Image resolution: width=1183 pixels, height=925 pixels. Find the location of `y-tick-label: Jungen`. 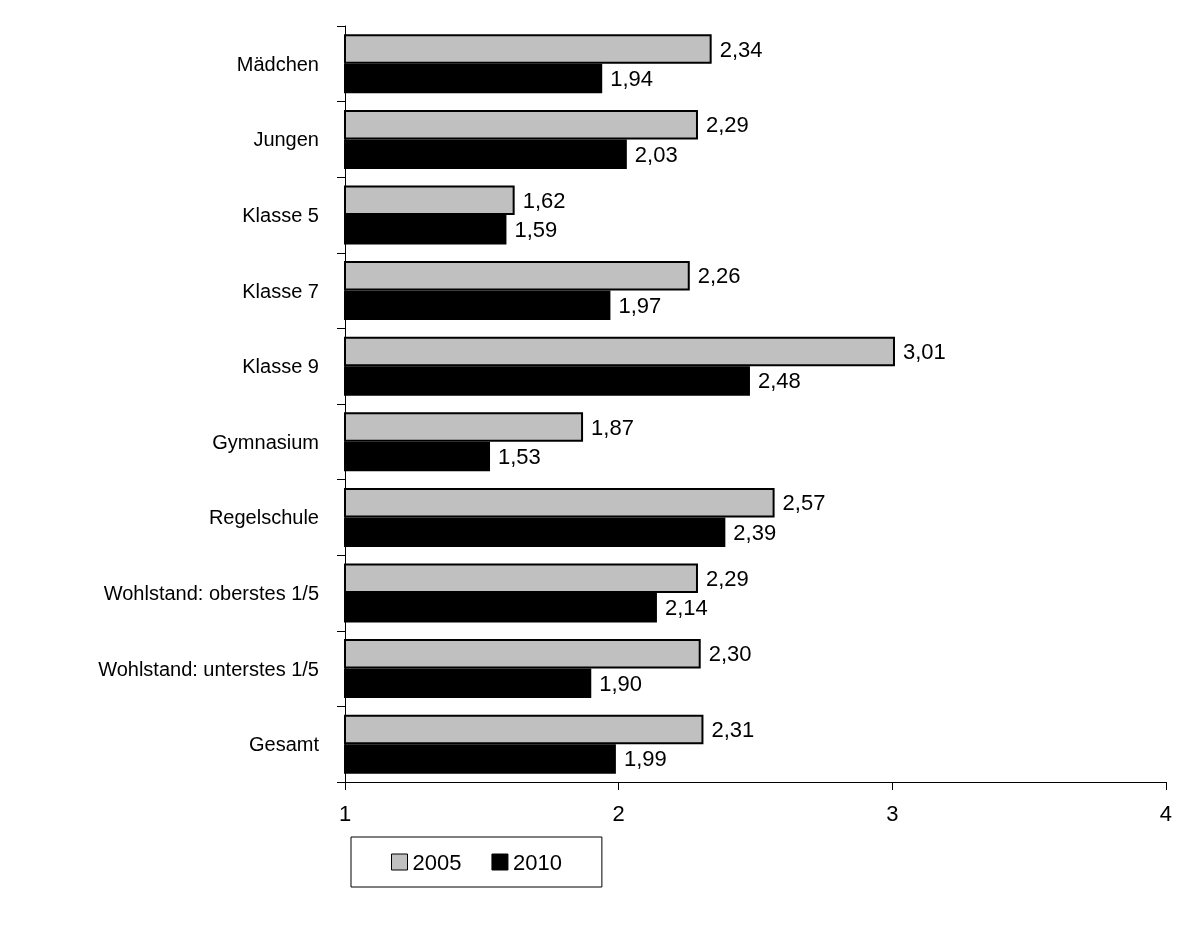

y-tick-label: Jungen is located at coordinates (286, 139).